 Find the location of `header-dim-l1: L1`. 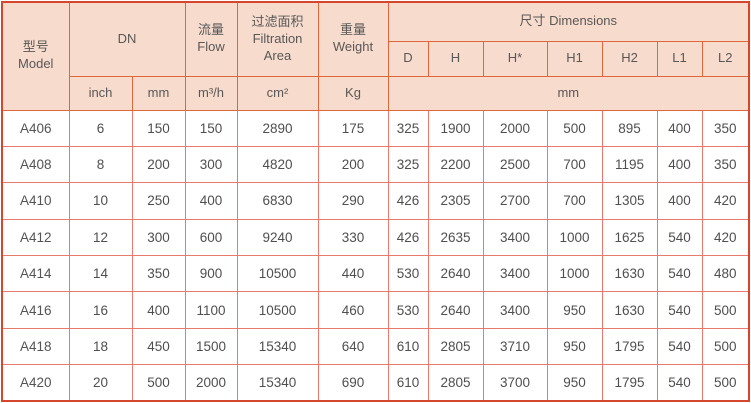

header-dim-l1: L1 is located at coordinates (679, 58).